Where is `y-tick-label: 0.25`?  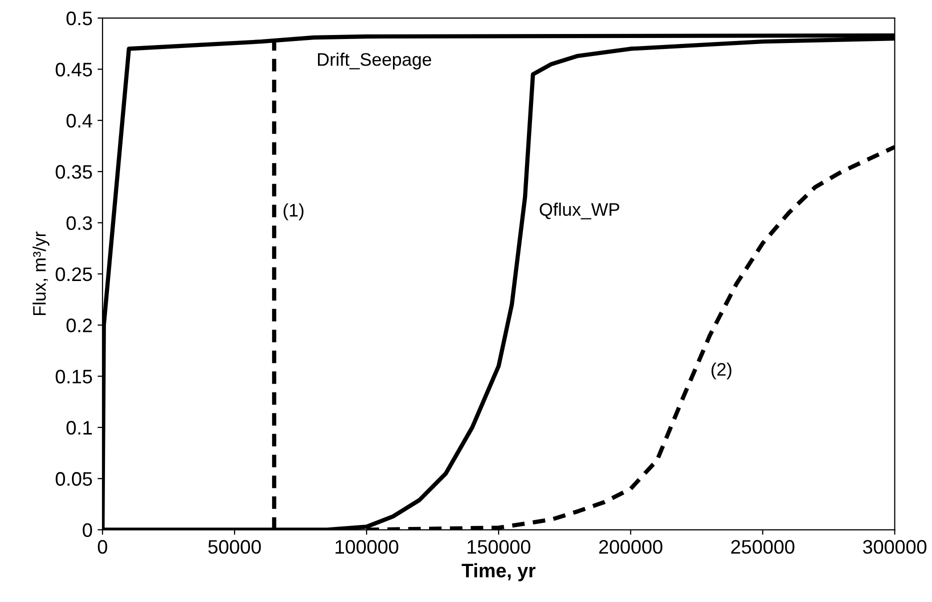 y-tick-label: 0.25 is located at coordinates (74, 274).